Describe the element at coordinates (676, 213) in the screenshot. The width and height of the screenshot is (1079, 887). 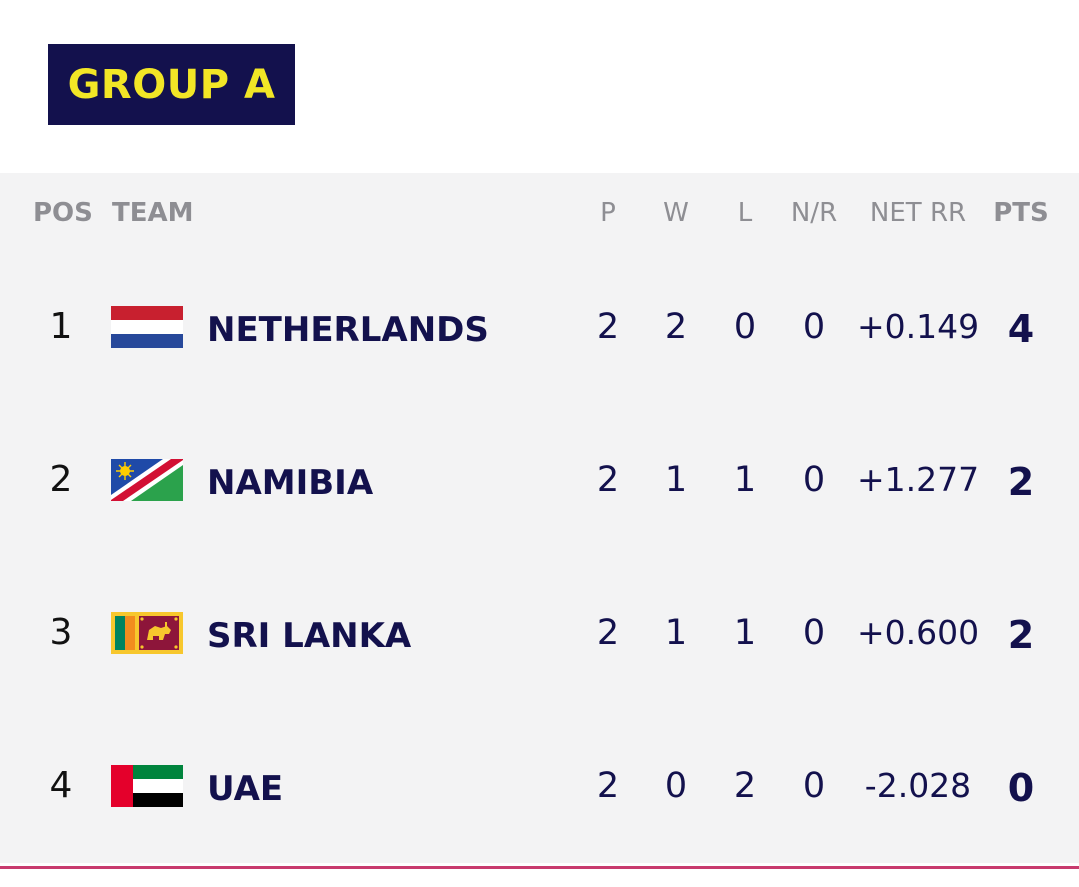
I see `column-header-won: W` at that location.